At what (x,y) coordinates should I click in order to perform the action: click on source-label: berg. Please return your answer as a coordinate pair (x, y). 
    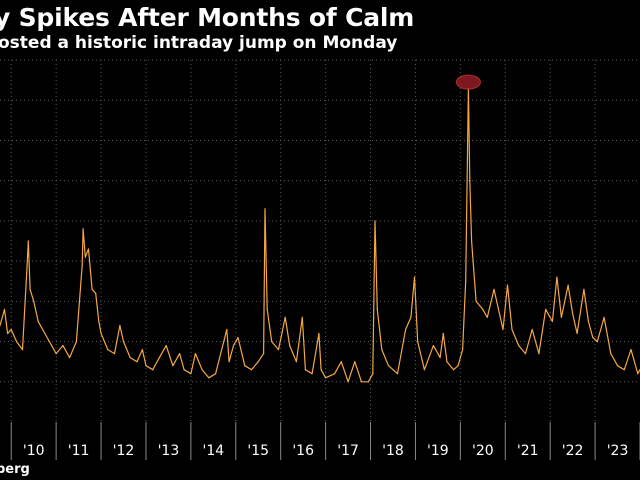
    Looking at the image, I should click on (15, 469).